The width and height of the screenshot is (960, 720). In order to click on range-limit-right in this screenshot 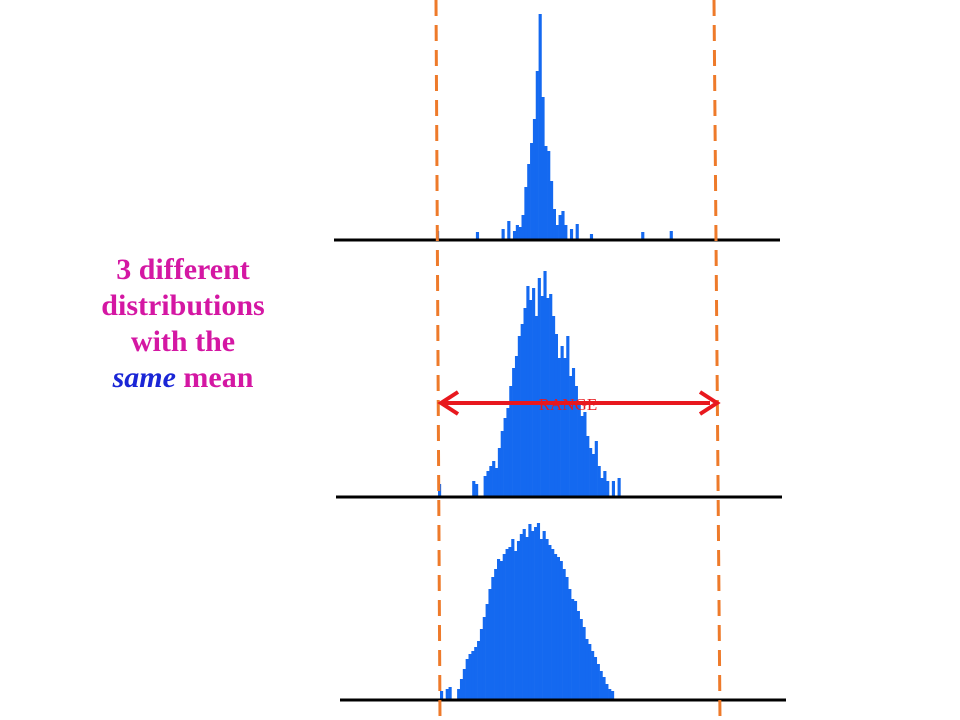, I will do `click(717, 360)`.